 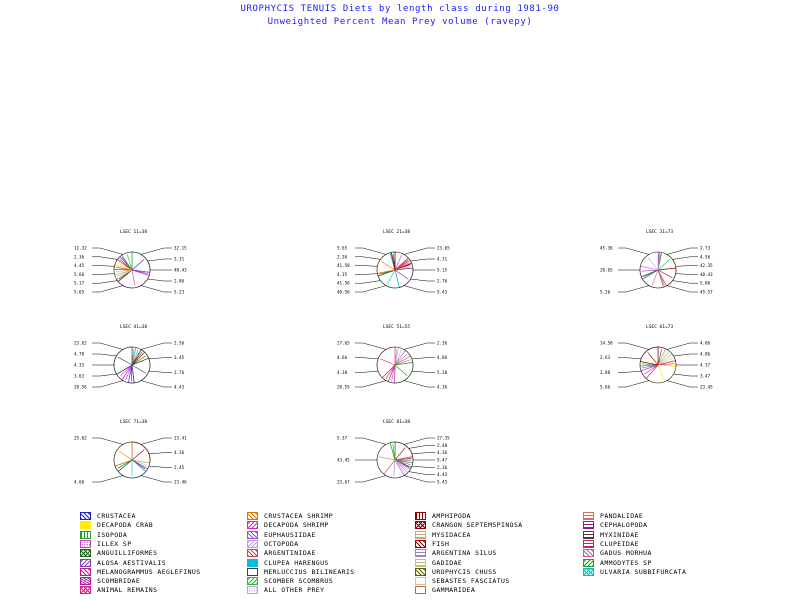 What do you see at coordinates (179, 467) in the screenshot?
I see `data-label: 2.45` at bounding box center [179, 467].